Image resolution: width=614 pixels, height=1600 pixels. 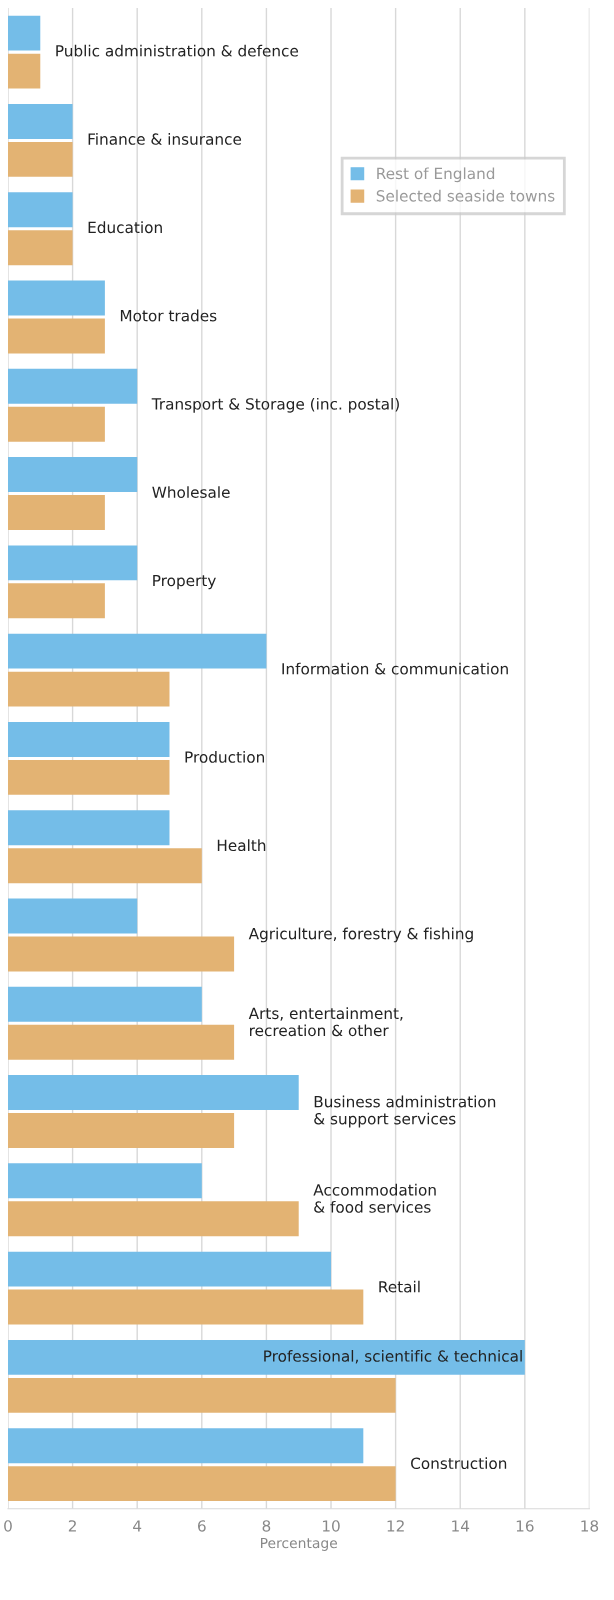 I want to click on x-axis-title: Percentage, so click(x=299, y=1544).